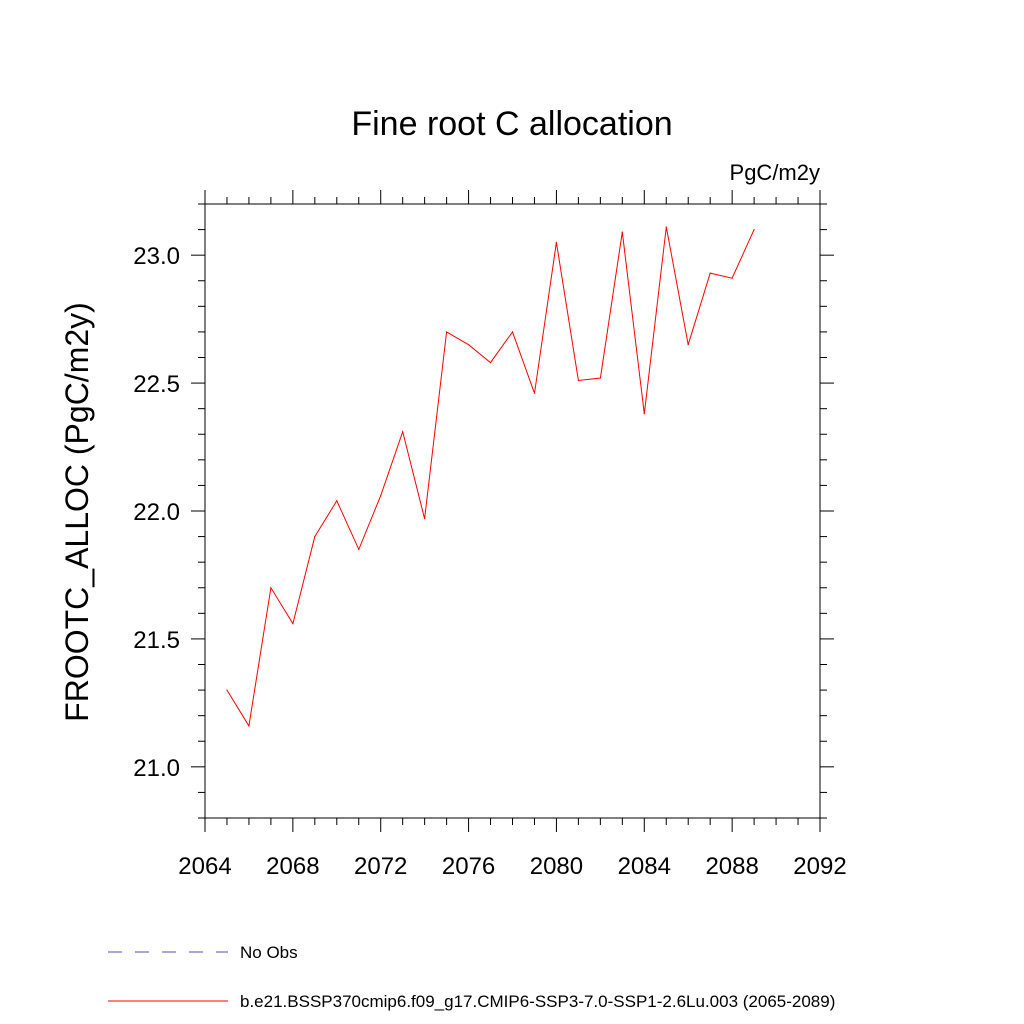  What do you see at coordinates (556, 866) in the screenshot?
I see `x-tick-label: 2080` at bounding box center [556, 866].